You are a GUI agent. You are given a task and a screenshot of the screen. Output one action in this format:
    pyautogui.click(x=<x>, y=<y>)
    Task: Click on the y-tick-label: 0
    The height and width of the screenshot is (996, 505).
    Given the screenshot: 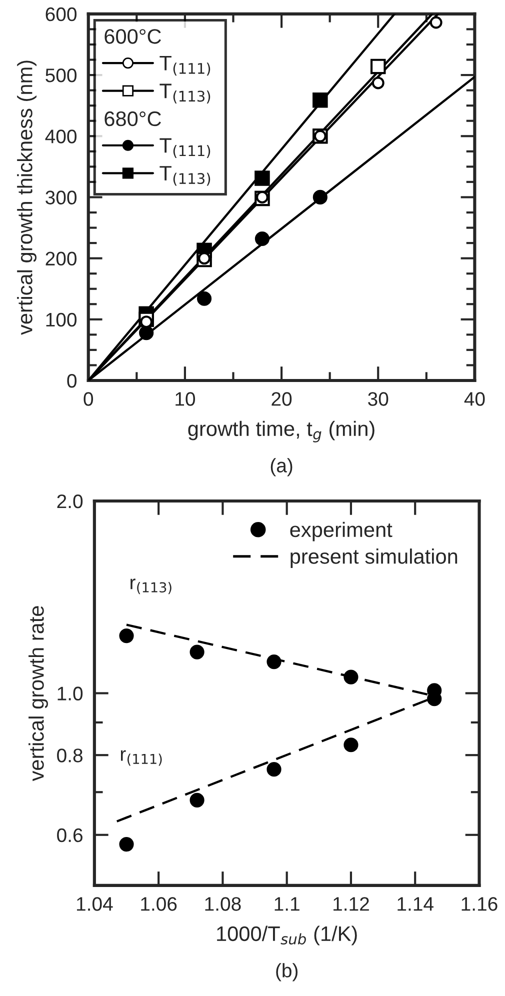 What is the action you would take?
    pyautogui.click(x=72, y=381)
    